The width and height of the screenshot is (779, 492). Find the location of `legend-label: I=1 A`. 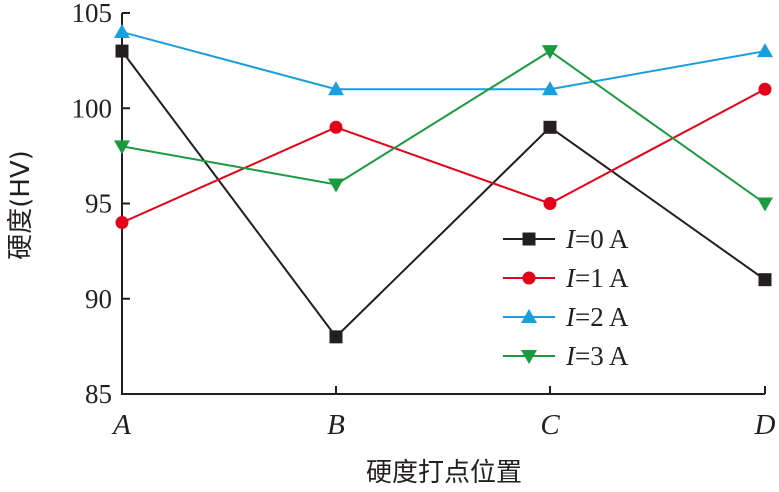

legend-label: I=1 A is located at coordinates (597, 278).